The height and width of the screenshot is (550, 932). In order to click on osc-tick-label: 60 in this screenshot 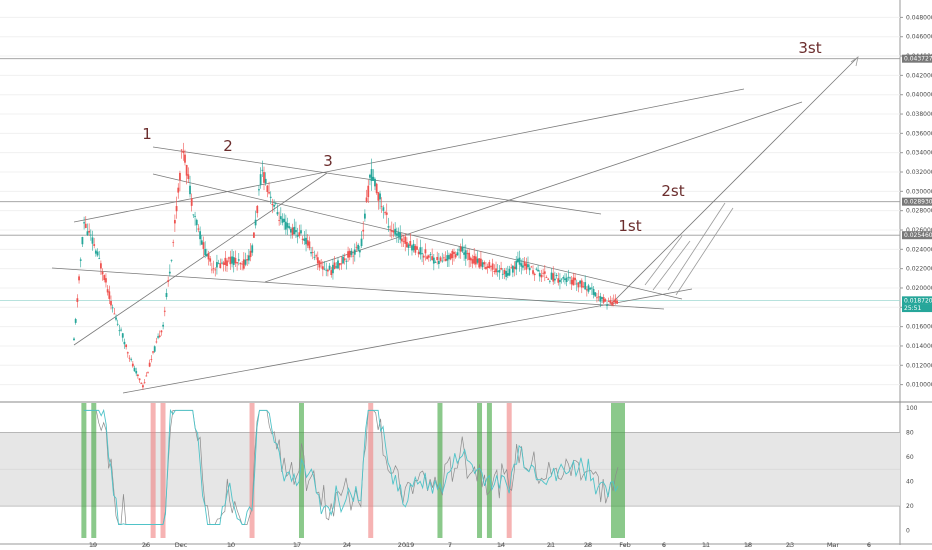, I will do `click(910, 457)`.